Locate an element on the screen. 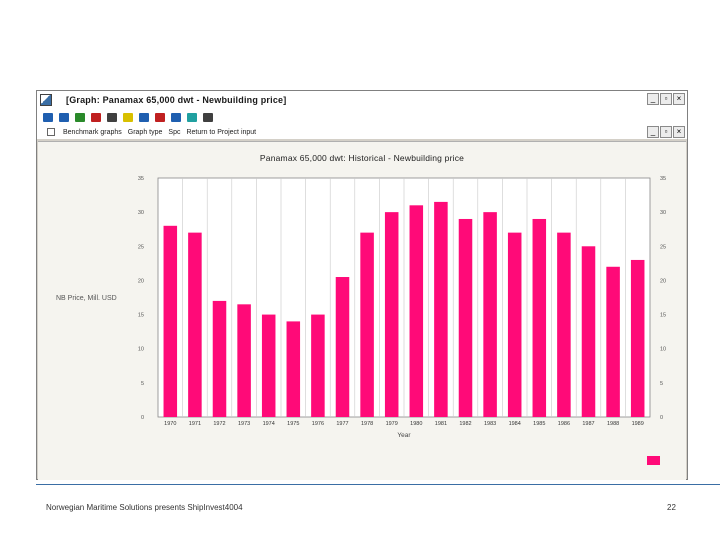 This screenshot has width=720, height=540. y-tick-label-right: 5 is located at coordinates (661, 384).